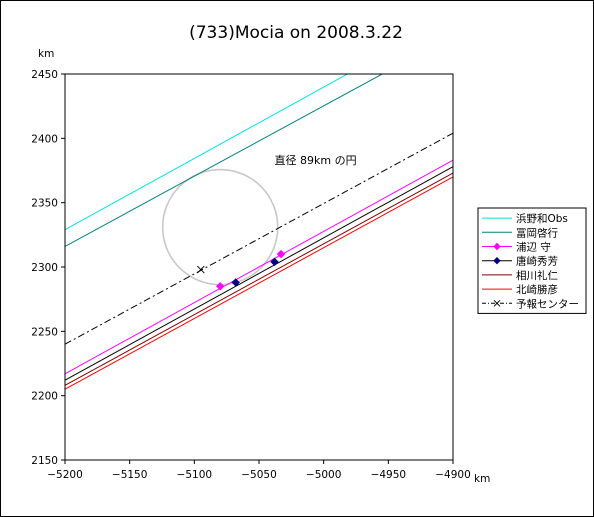 The width and height of the screenshot is (594, 517). What do you see at coordinates (44, 139) in the screenshot?
I see `y-tick-label-5: 2400` at bounding box center [44, 139].